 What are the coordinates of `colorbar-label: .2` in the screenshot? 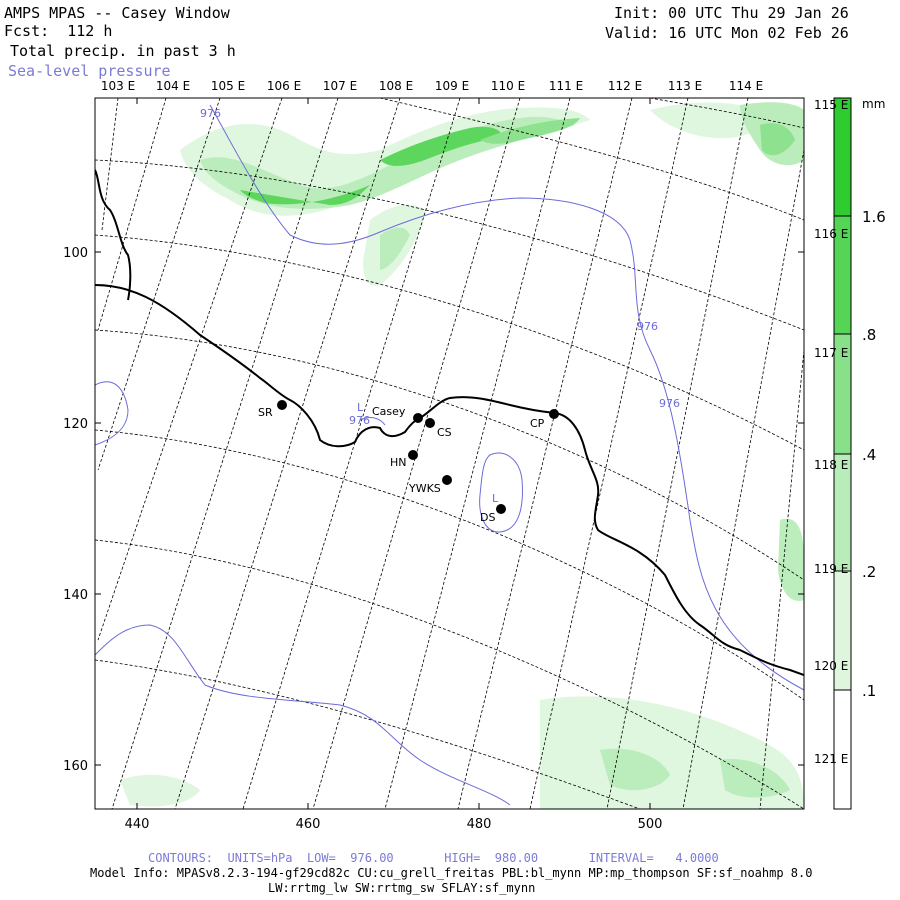 It's located at (869, 572).